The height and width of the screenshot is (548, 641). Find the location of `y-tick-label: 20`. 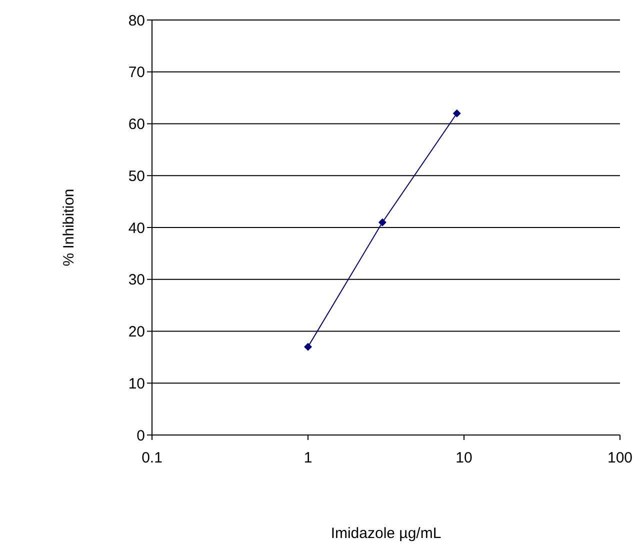

y-tick-label: 20 is located at coordinates (136, 332).